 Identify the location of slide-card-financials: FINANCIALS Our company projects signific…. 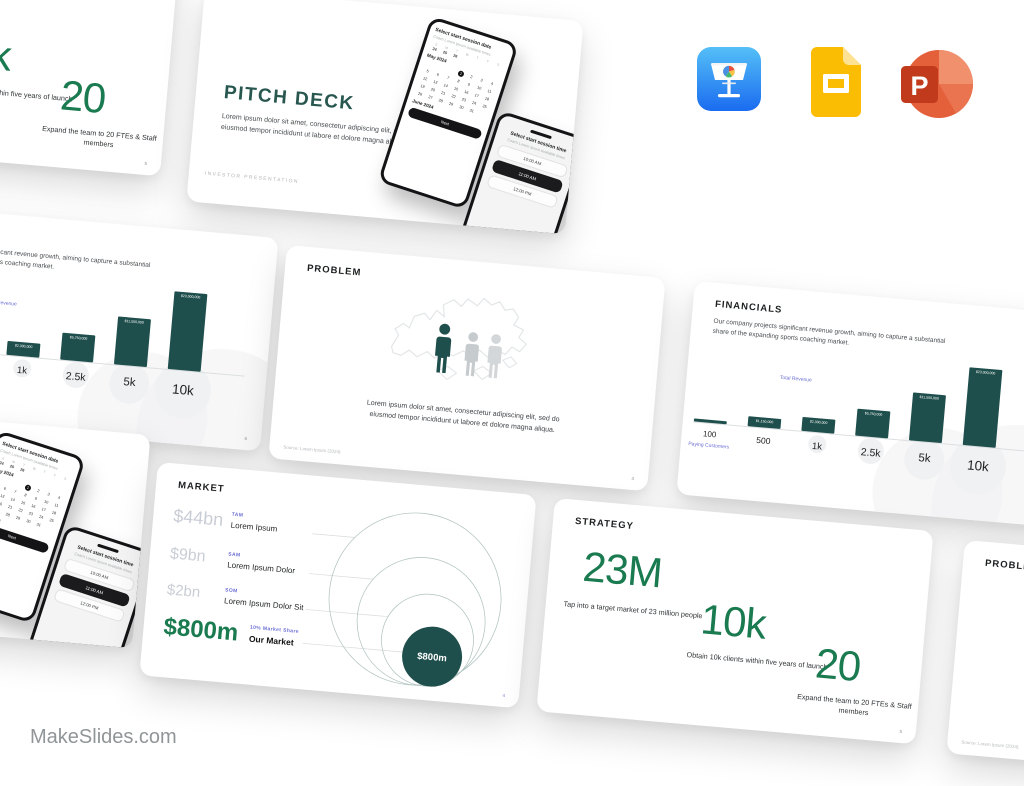
(850, 404).